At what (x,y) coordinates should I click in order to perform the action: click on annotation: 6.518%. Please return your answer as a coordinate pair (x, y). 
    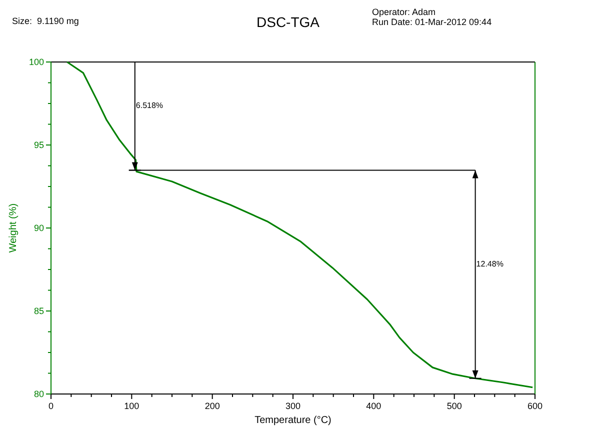
    Looking at the image, I should click on (150, 105).